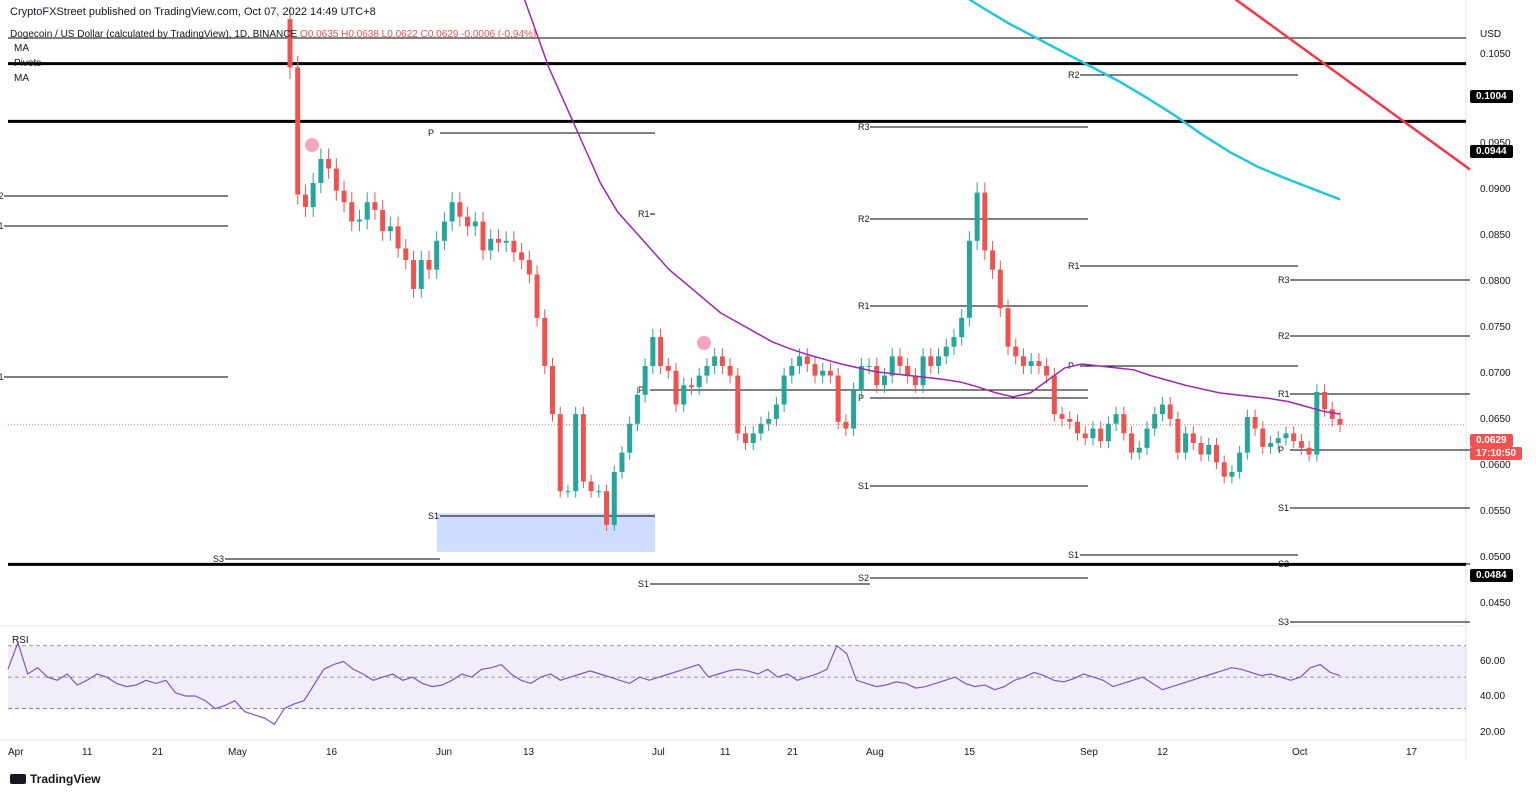  What do you see at coordinates (863, 578) in the screenshot?
I see `pivot-label-14: S2` at bounding box center [863, 578].